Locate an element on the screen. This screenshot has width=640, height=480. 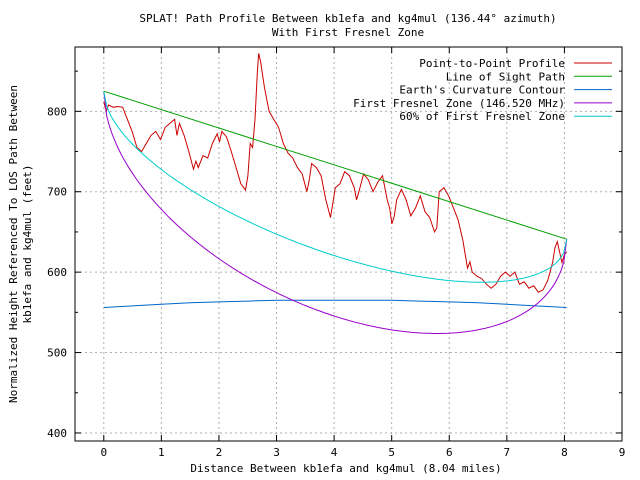
chart-subtitle: With First Fresnel Zone is located at coordinates (348, 32).